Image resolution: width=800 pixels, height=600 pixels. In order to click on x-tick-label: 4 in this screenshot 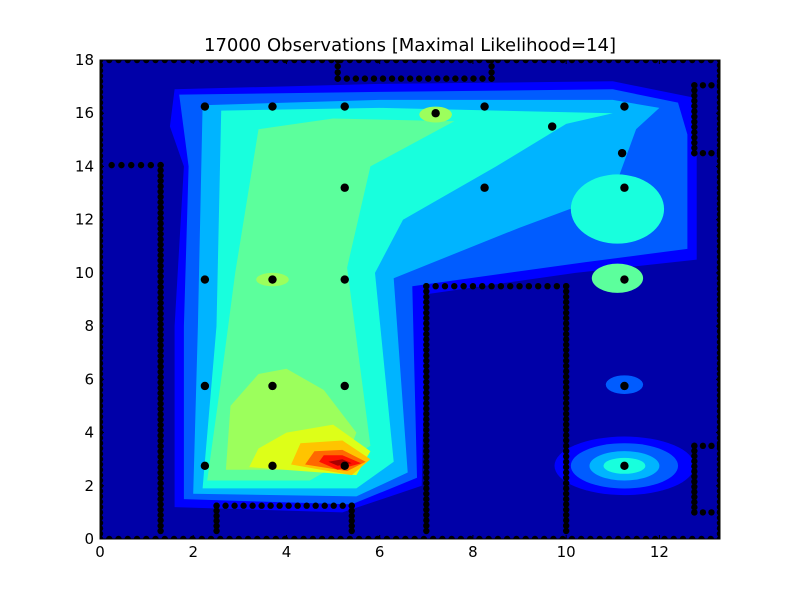, I will do `click(287, 552)`.